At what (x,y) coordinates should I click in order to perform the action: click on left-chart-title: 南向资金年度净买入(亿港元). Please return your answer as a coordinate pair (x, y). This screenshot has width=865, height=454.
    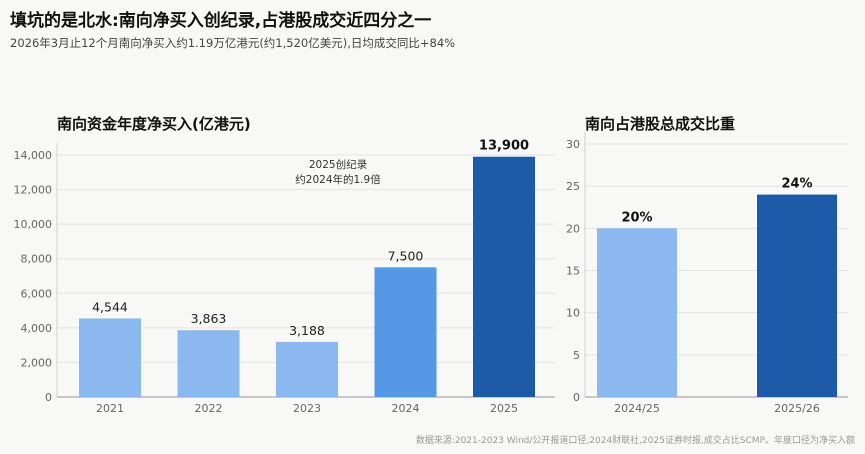
    Looking at the image, I should click on (154, 124).